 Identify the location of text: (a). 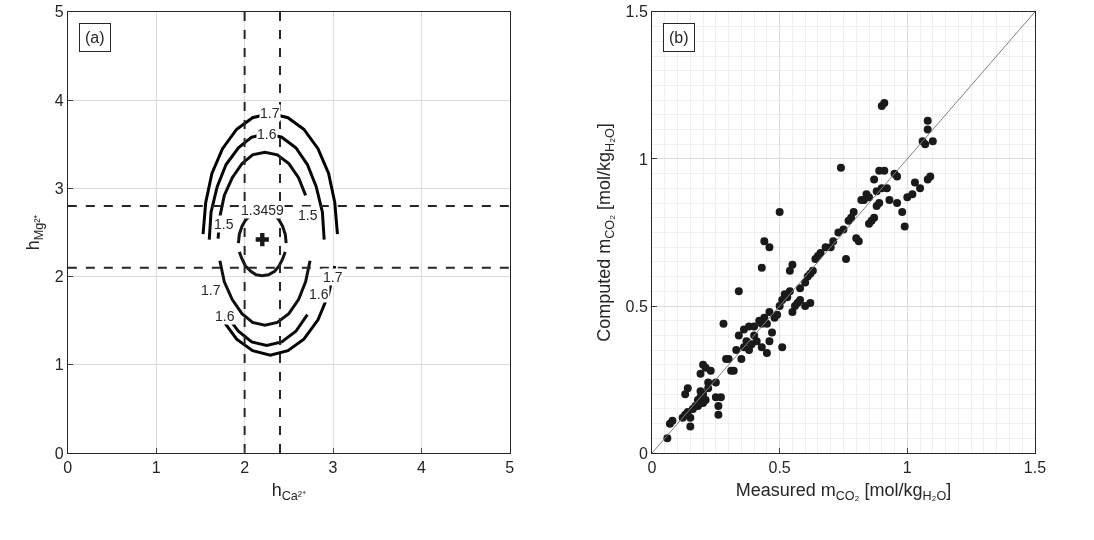
(95, 37).